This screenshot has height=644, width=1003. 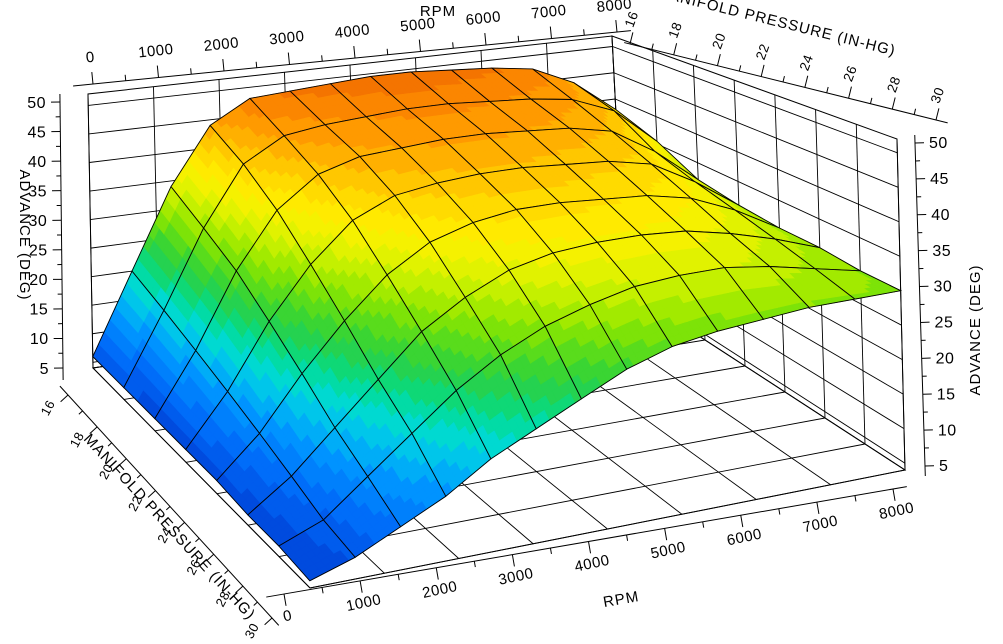 I want to click on tick-label: 20, so click(x=945, y=359).